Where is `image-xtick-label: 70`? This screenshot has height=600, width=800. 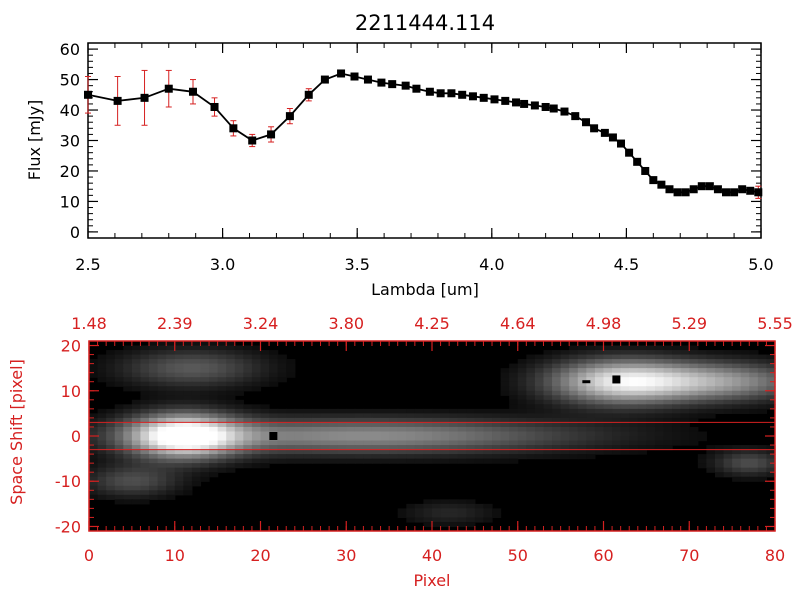
image-xtick-label: 70 is located at coordinates (689, 555).